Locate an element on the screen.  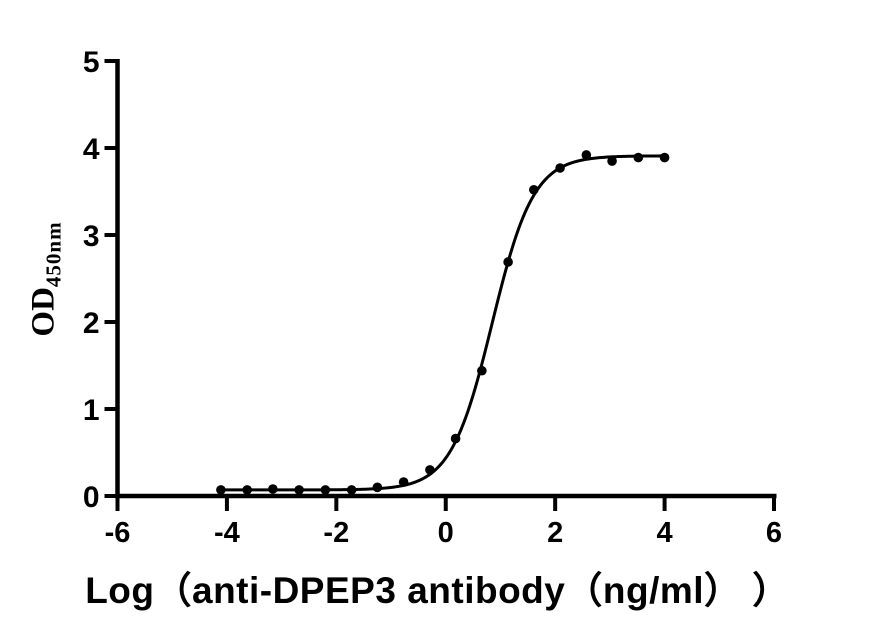
y-tick-label: 5 is located at coordinates (91, 62).